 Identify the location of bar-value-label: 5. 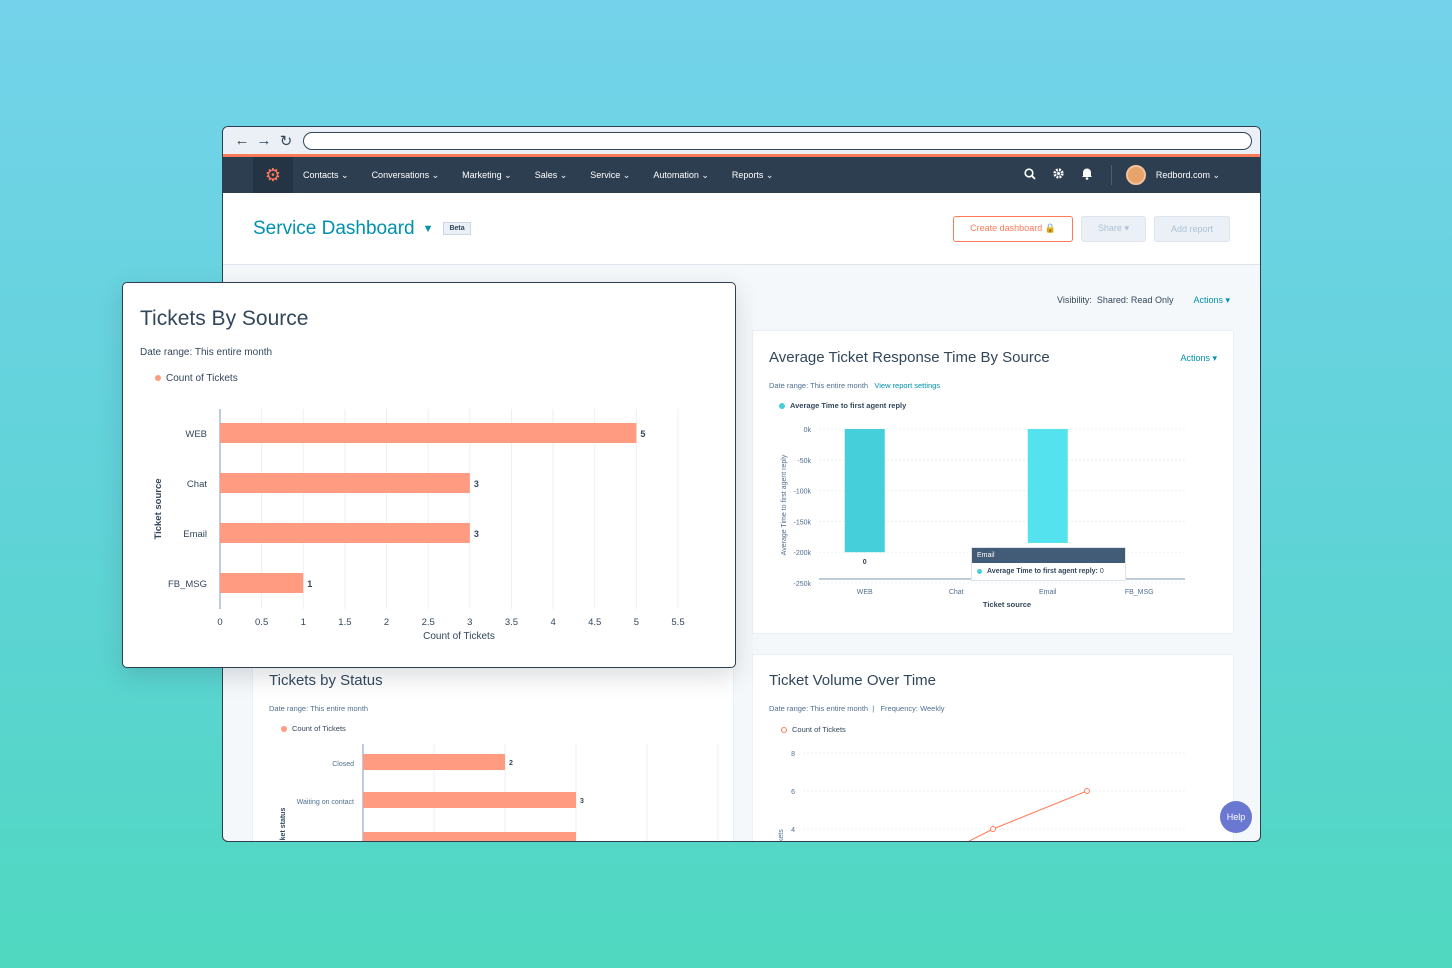
(642, 434).